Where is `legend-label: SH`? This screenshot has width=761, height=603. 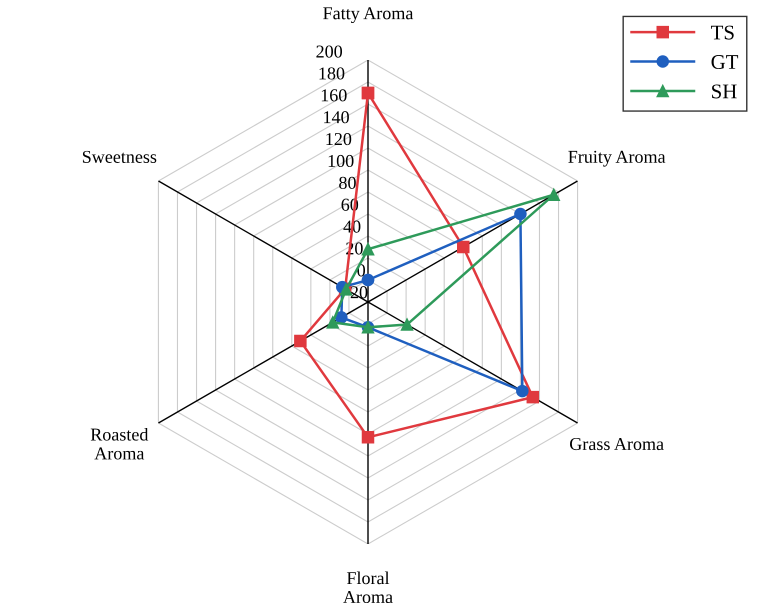 legend-label: SH is located at coordinates (724, 91).